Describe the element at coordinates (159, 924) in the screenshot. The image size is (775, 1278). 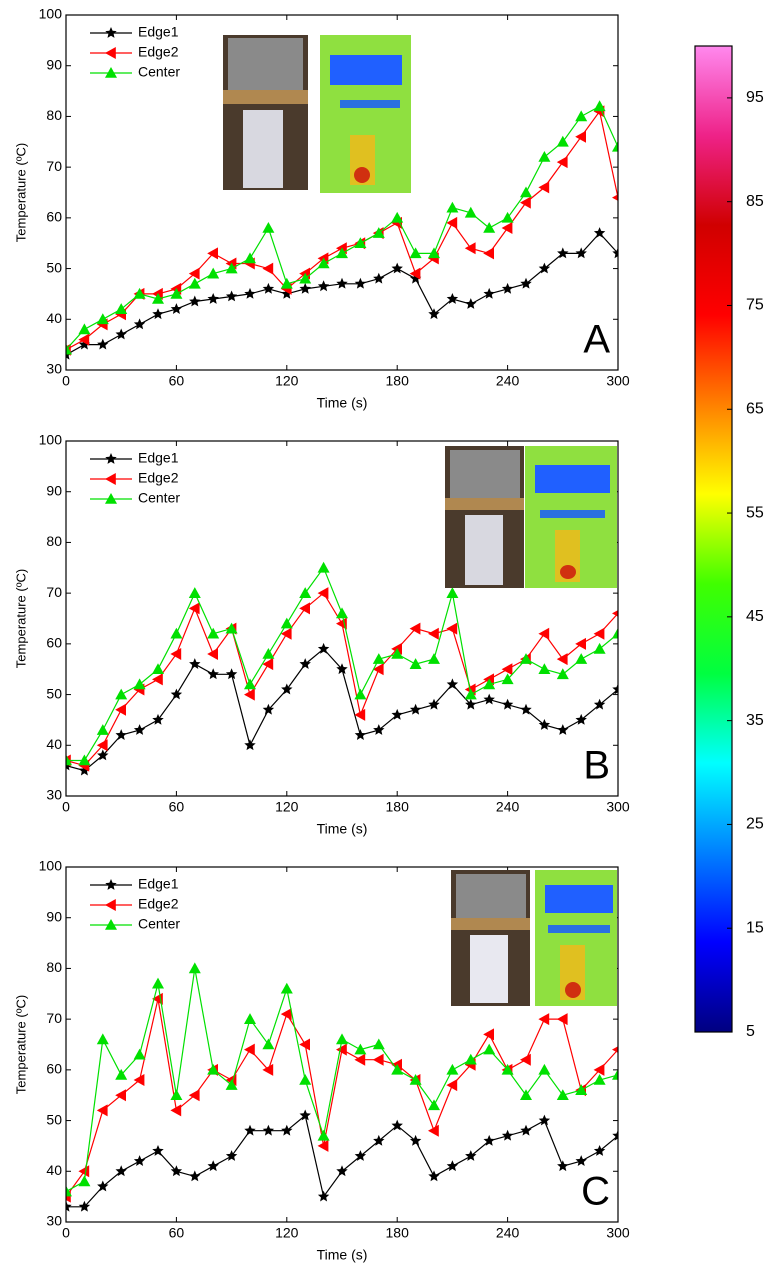
I see `legend-label: Center` at that location.